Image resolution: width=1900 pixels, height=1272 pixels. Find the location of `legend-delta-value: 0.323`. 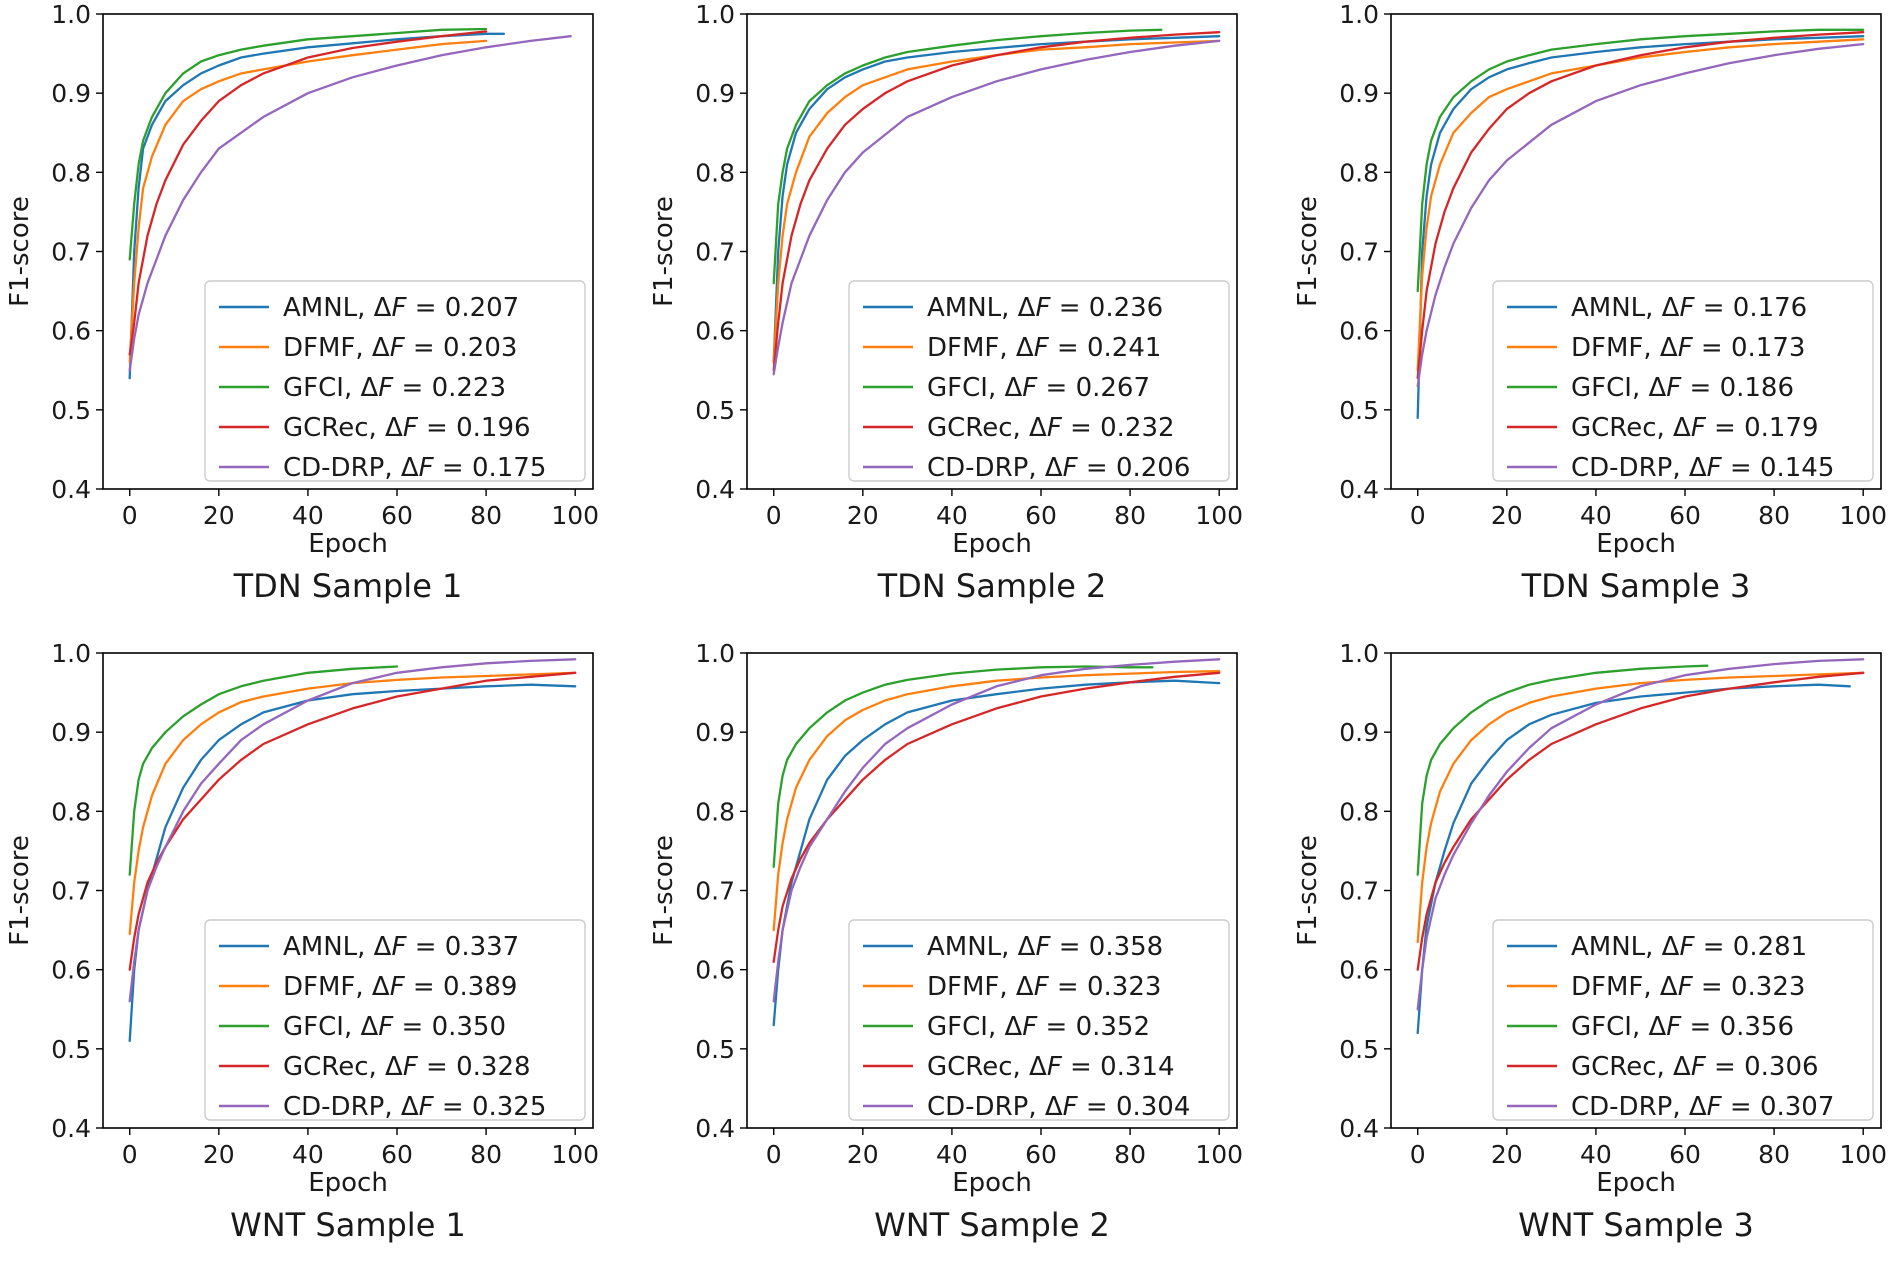

legend-delta-value: 0.323 is located at coordinates (1768, 987).